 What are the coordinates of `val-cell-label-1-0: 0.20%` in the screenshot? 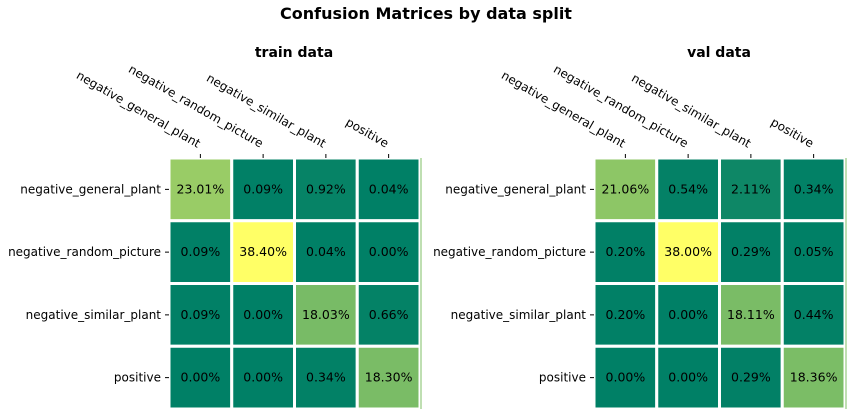 It's located at (626, 251).